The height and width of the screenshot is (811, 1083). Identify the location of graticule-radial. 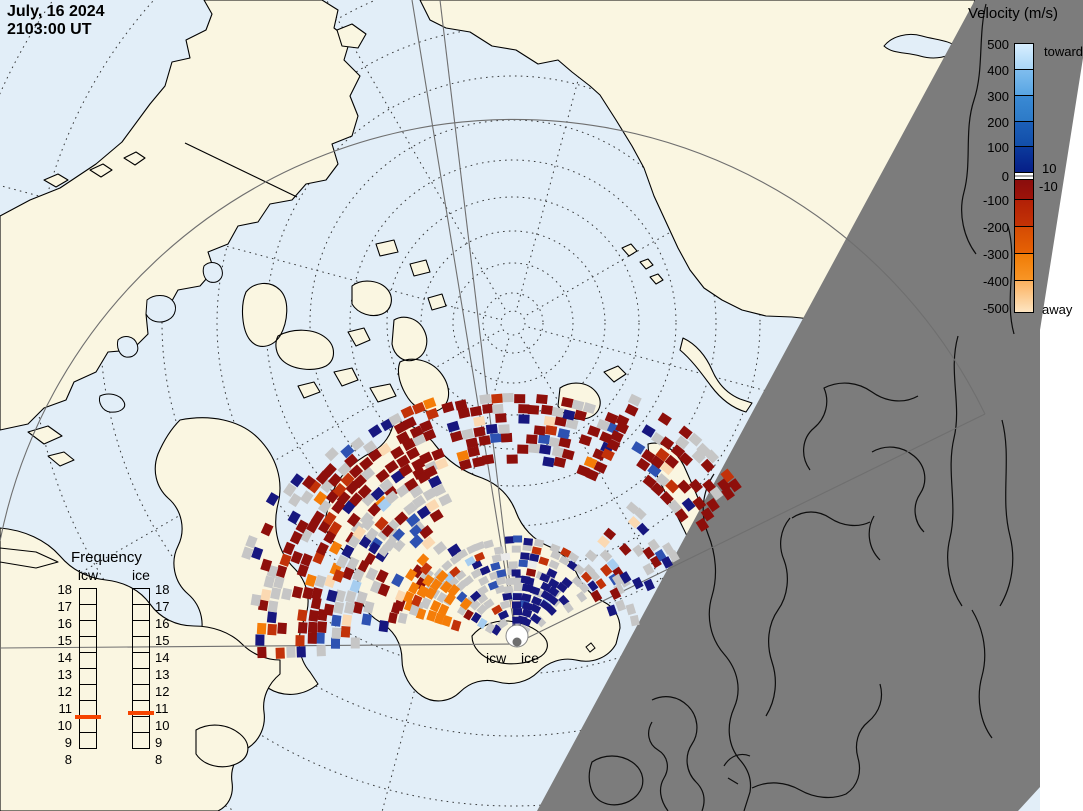
(658, 573).